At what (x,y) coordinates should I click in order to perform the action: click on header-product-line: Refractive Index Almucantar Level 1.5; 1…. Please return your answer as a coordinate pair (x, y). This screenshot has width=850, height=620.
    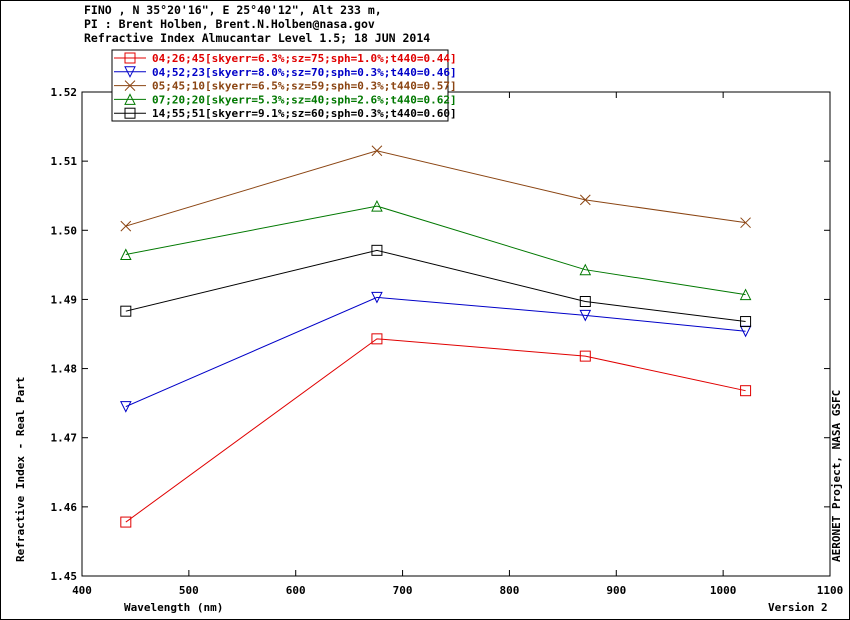
    Looking at the image, I should click on (257, 38).